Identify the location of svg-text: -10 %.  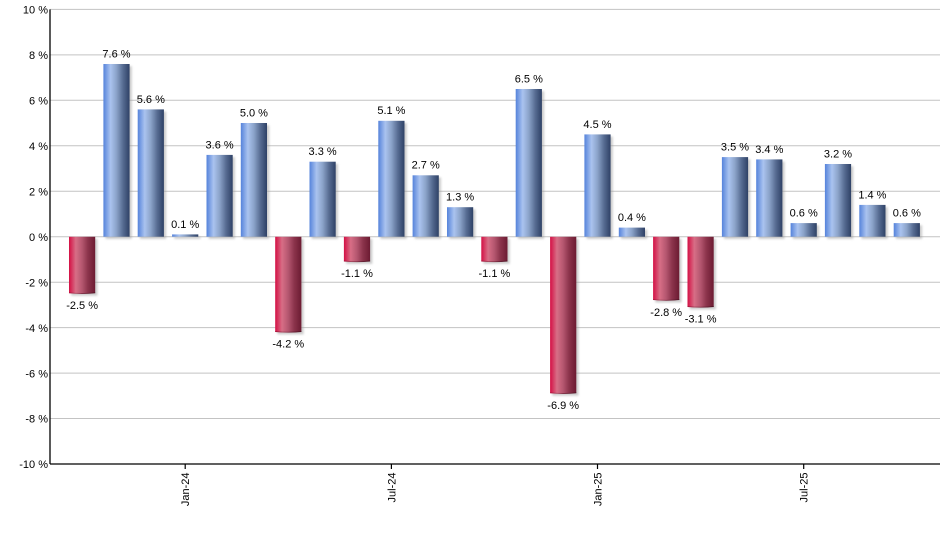
(33, 465).